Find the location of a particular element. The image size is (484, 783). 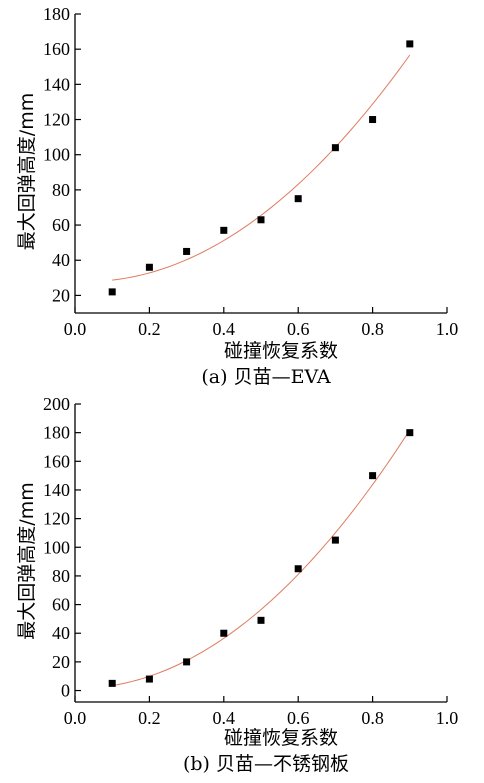

y-tick-label: 0 is located at coordinates (65, 691).